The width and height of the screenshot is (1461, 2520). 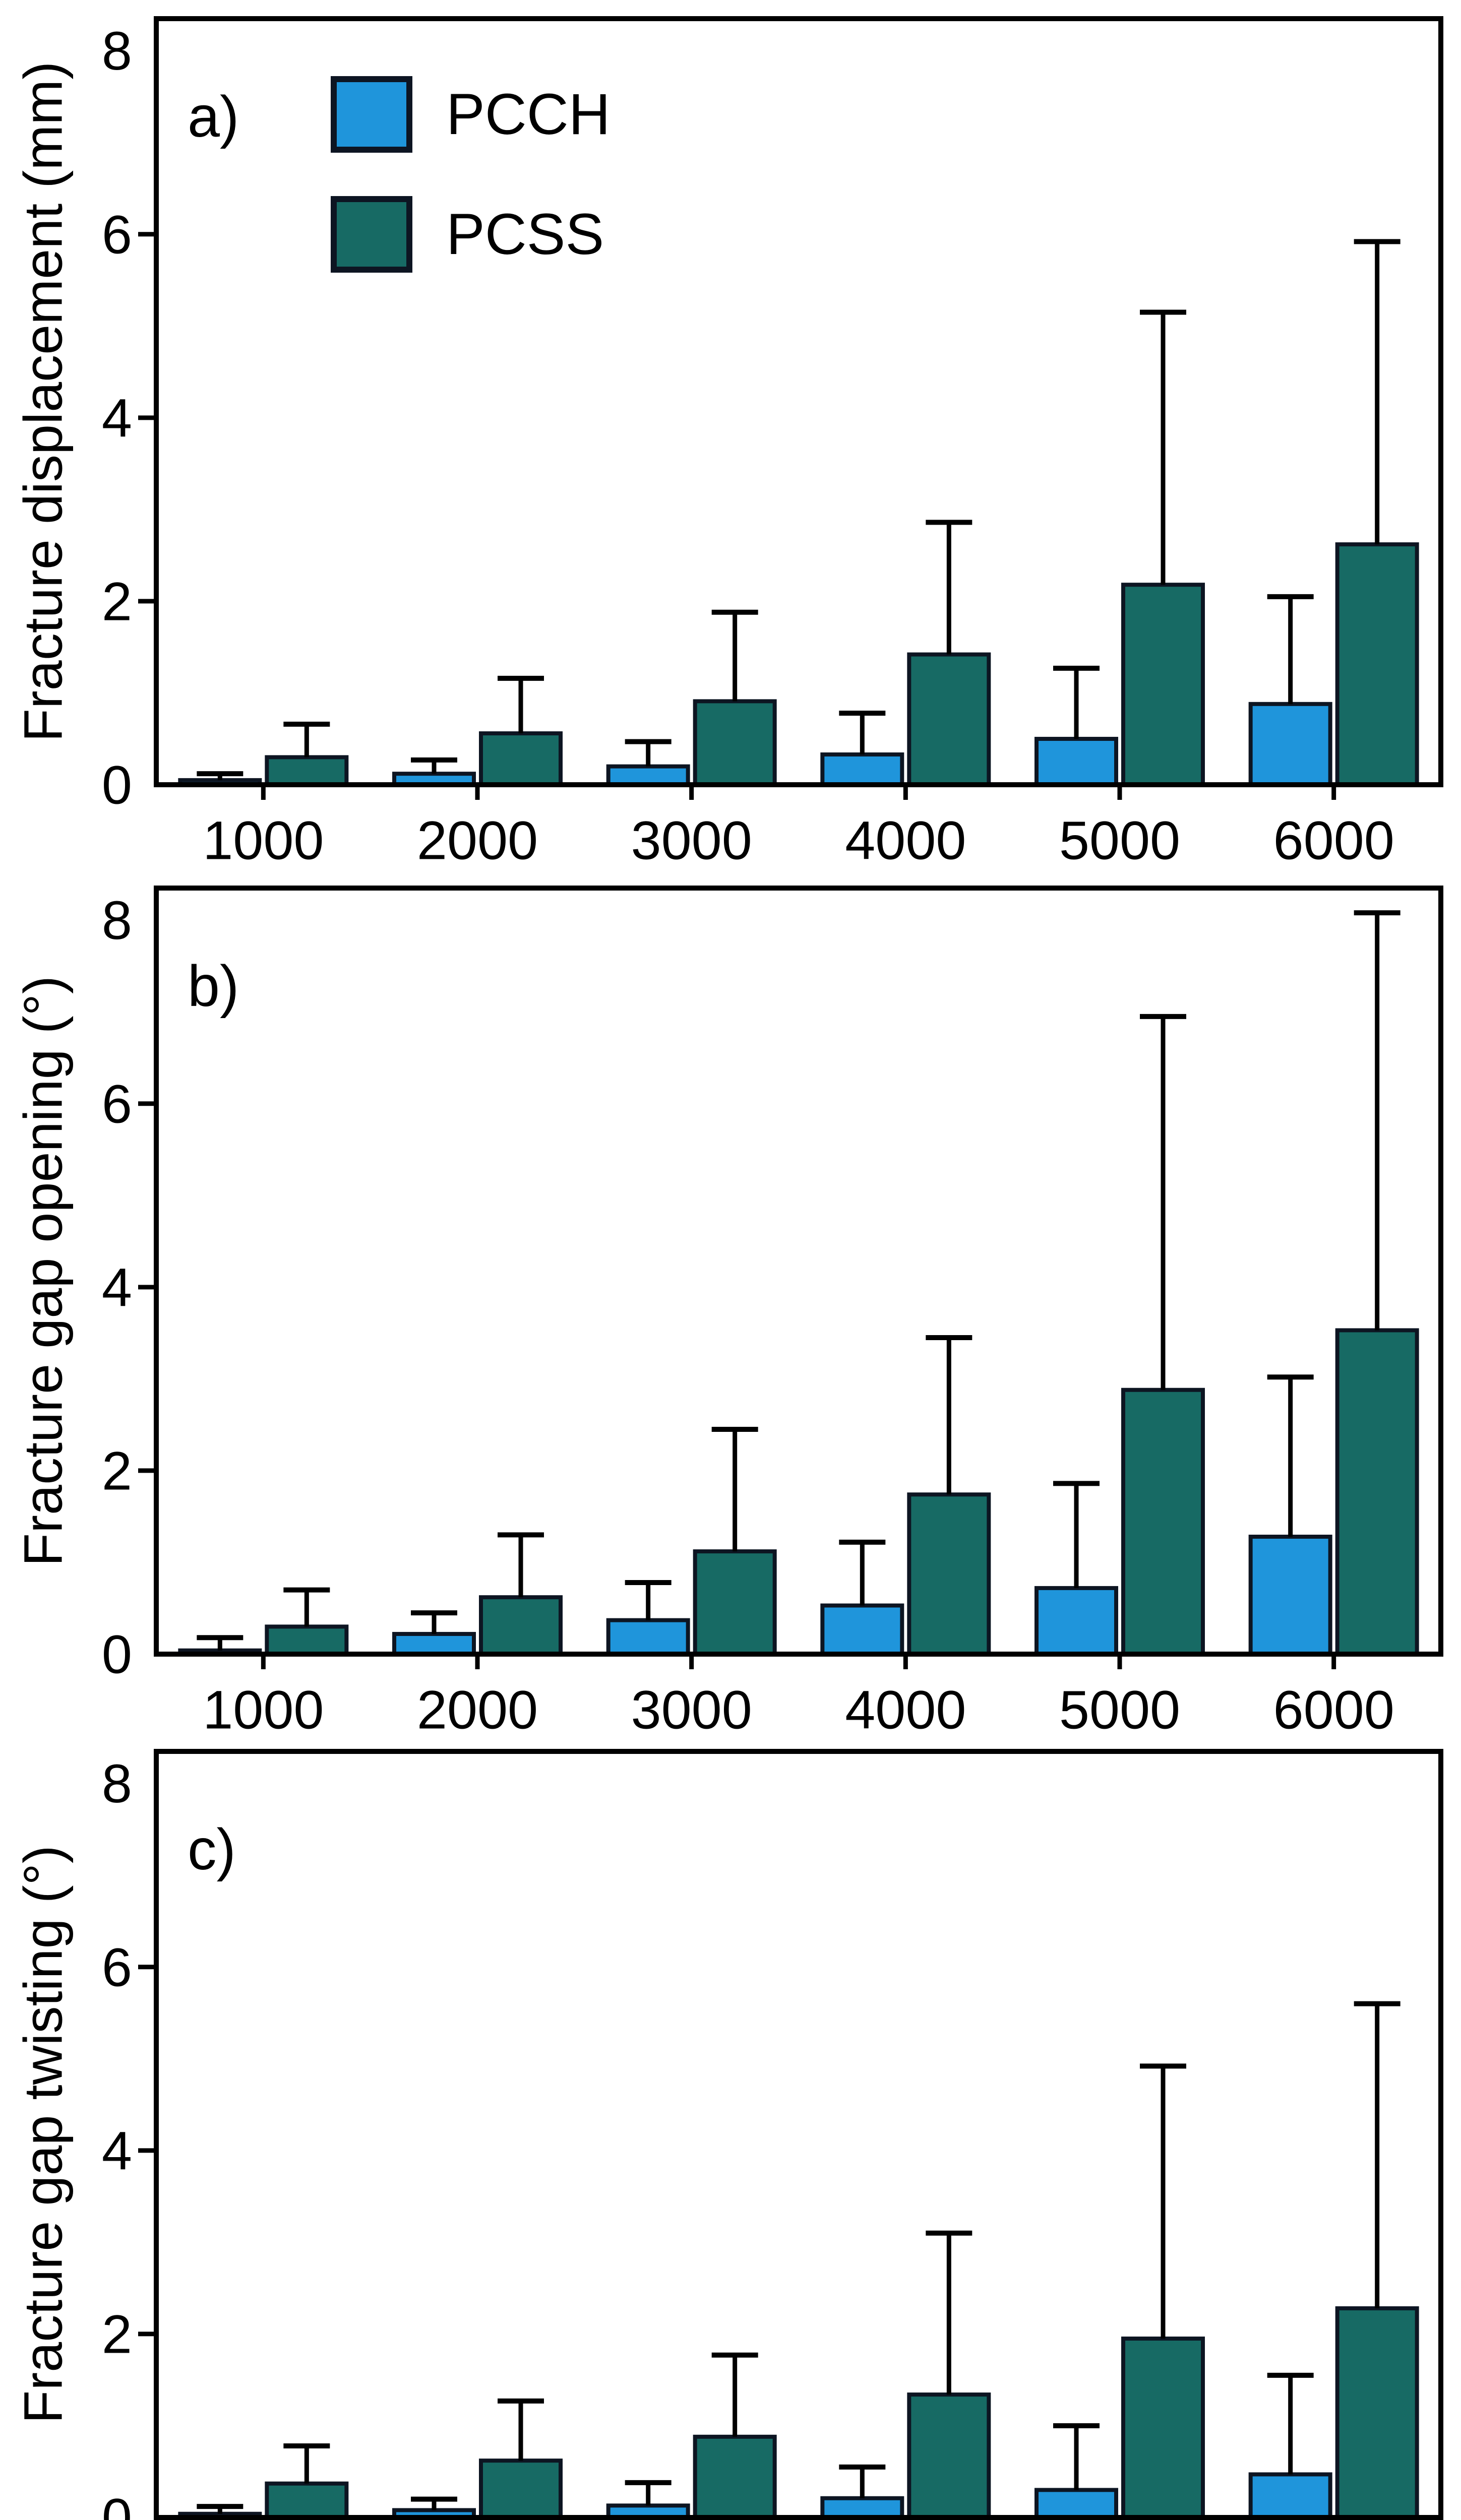 What do you see at coordinates (525, 234) in the screenshot?
I see `legend-label-pcss: PCSS` at bounding box center [525, 234].